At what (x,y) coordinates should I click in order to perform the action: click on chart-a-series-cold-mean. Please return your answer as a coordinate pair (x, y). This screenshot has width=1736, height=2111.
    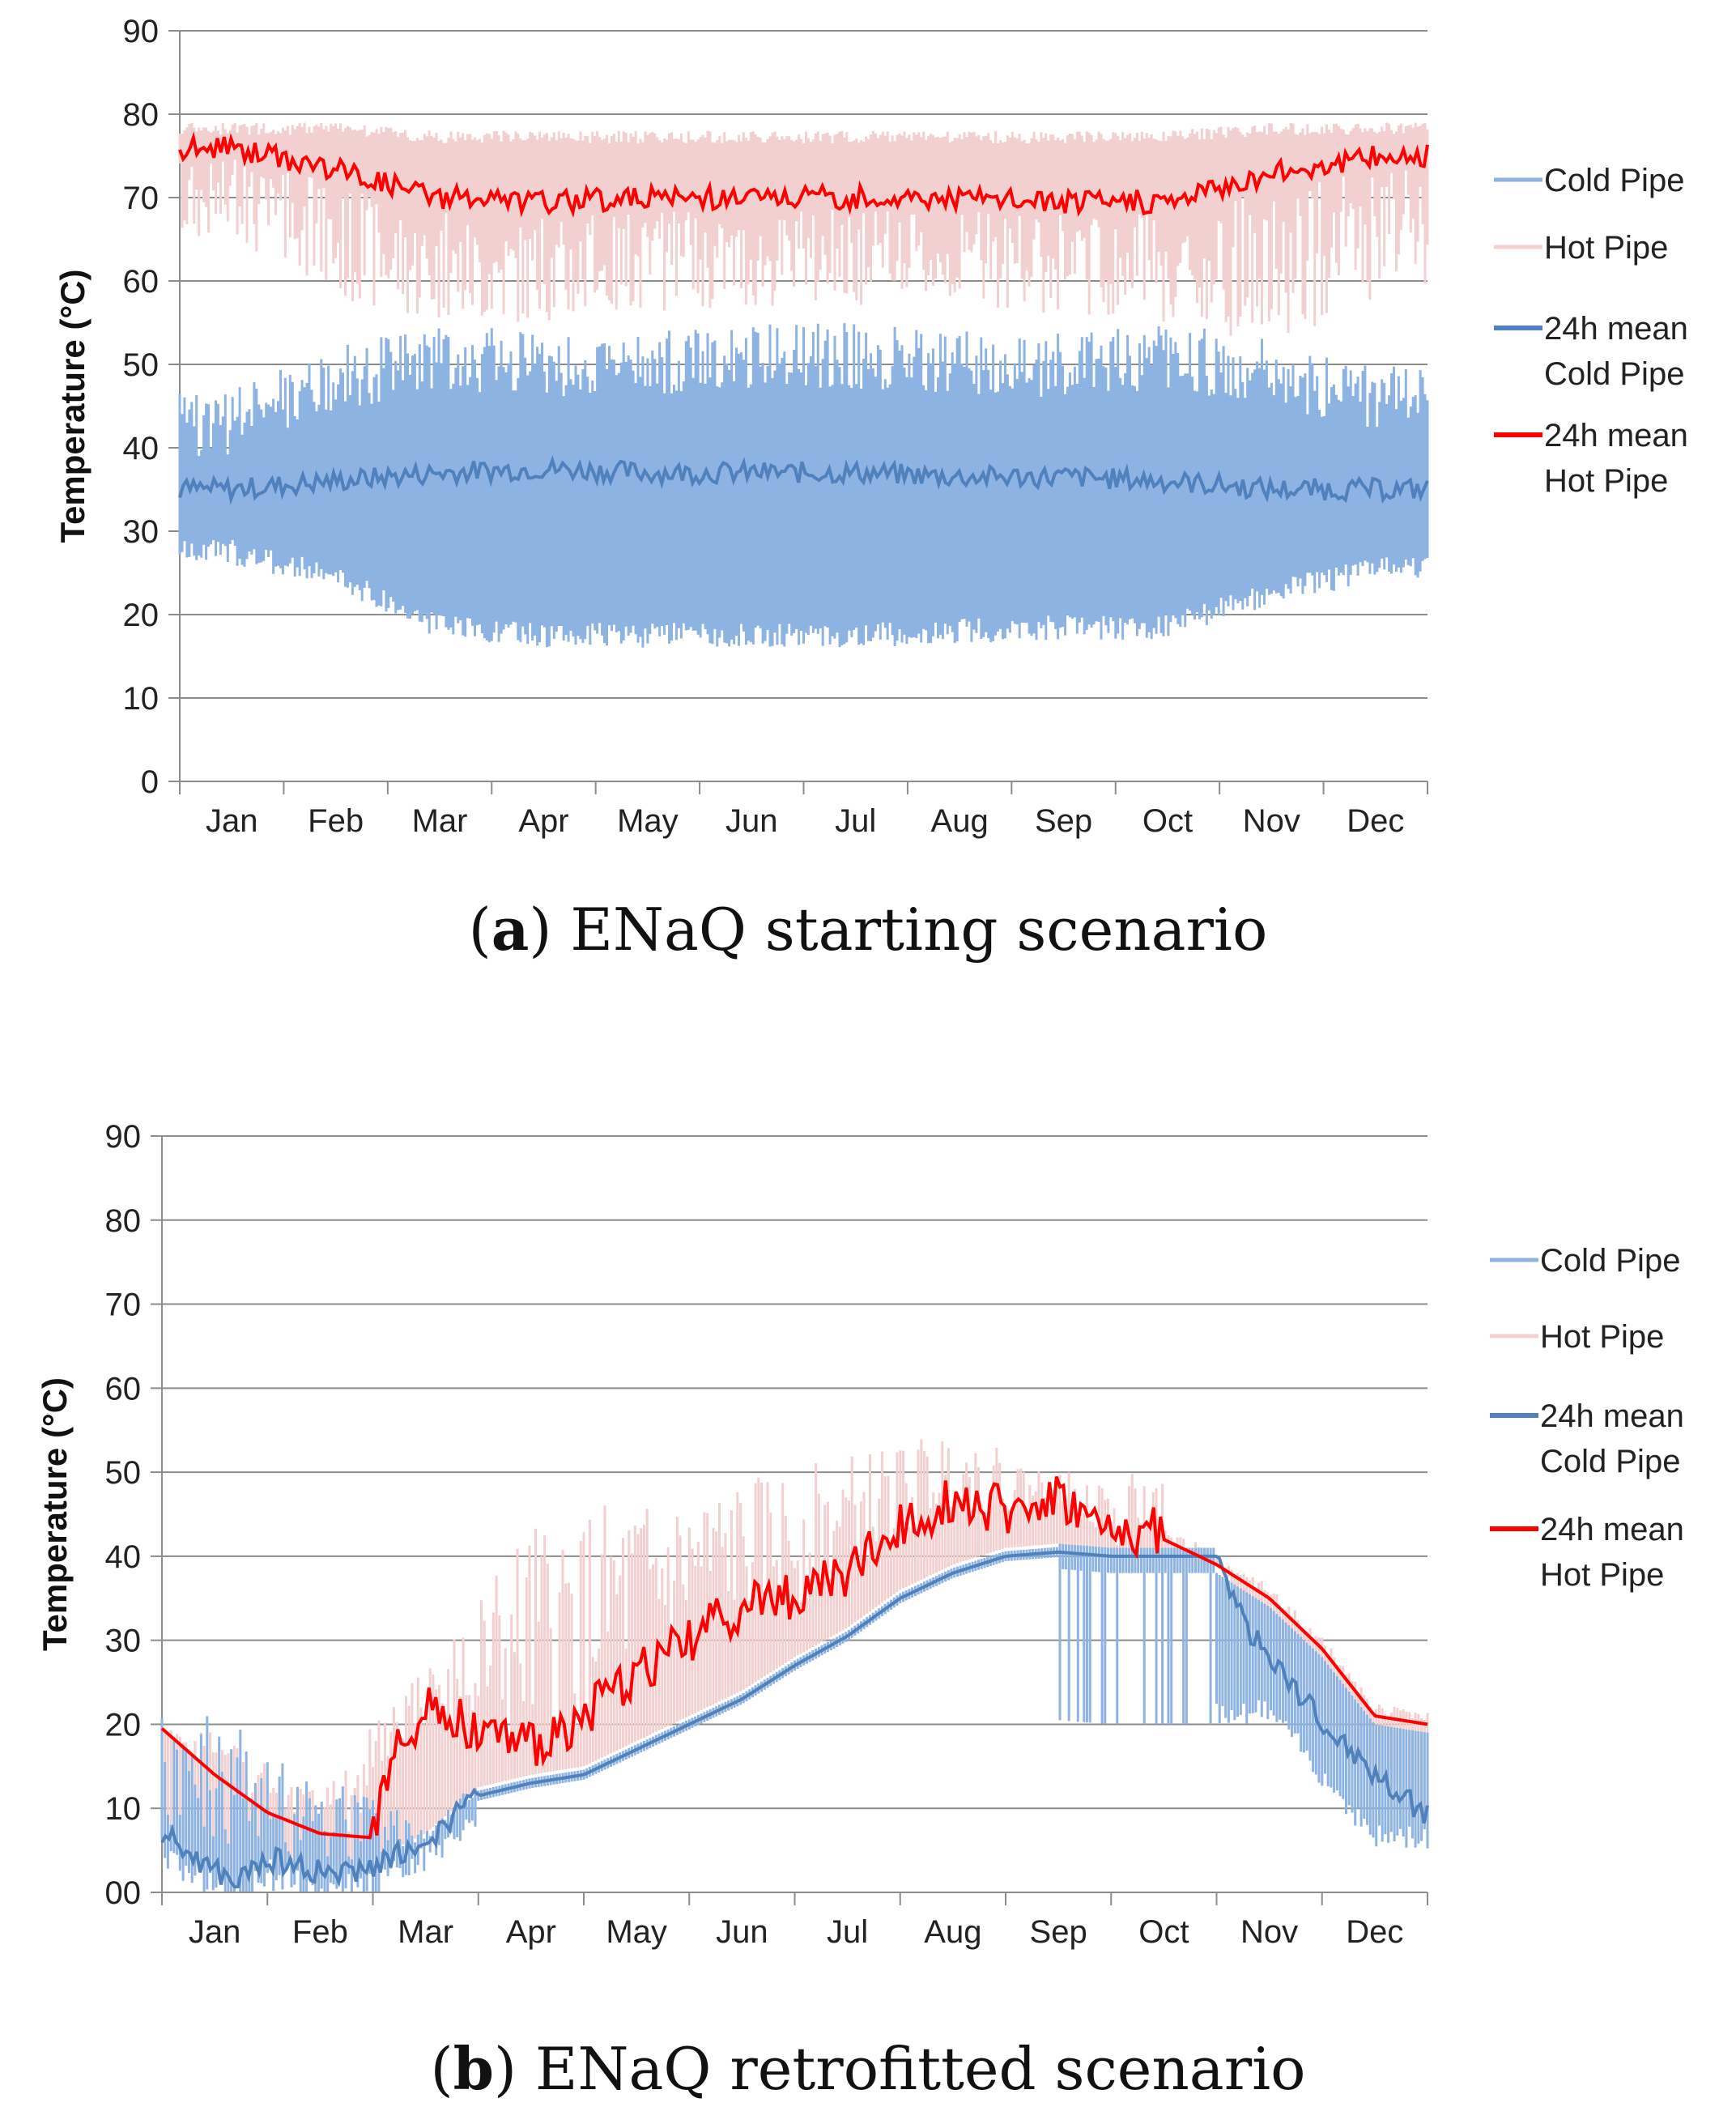
    Looking at the image, I should click on (803, 480).